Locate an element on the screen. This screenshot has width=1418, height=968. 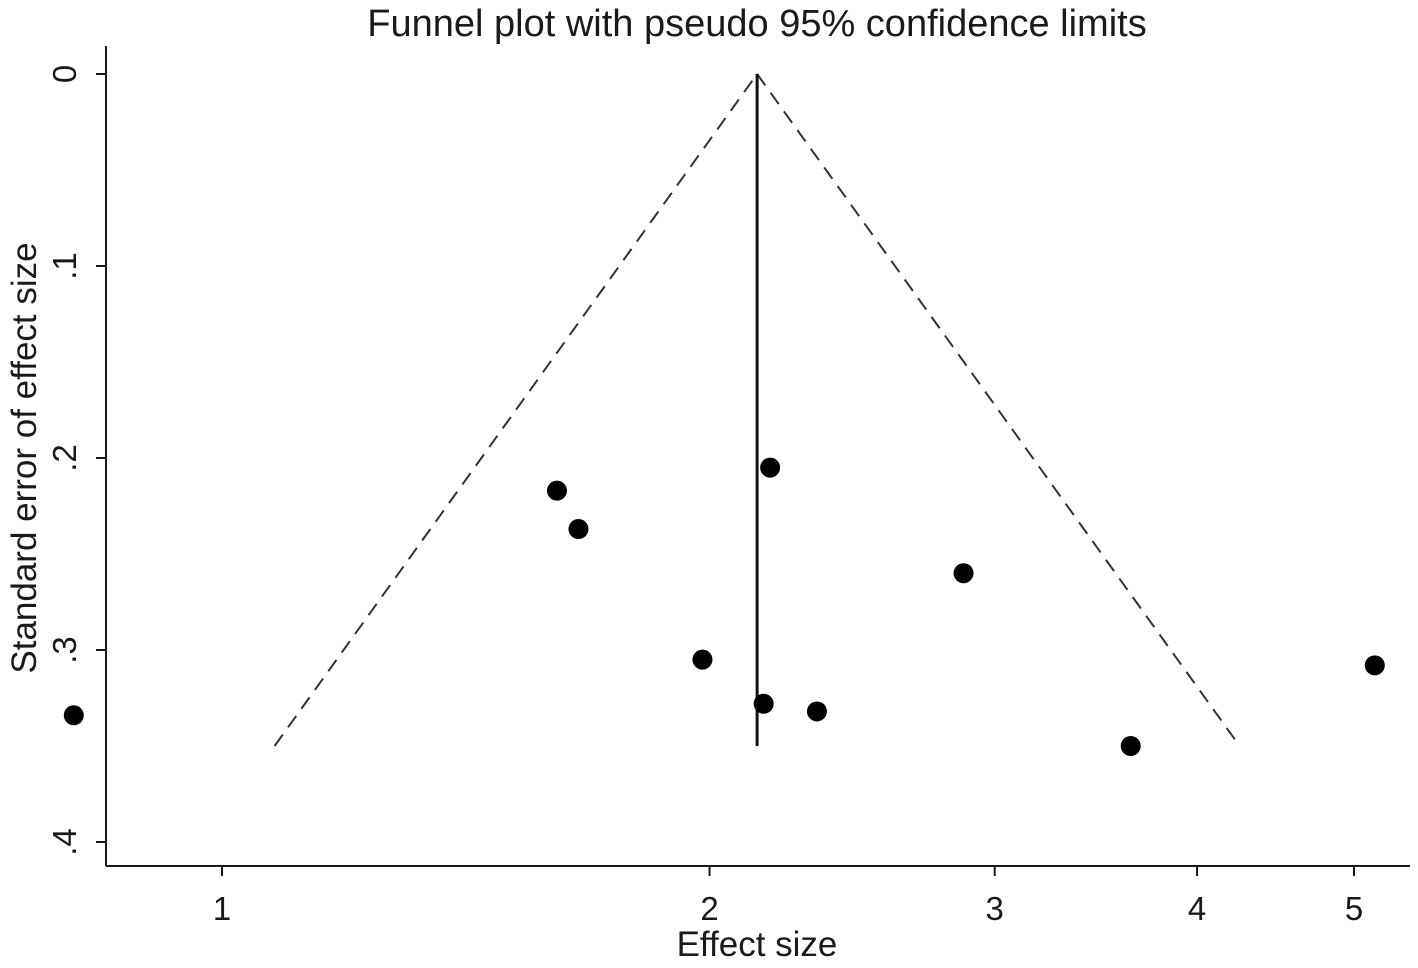
y-tick-label: .2 is located at coordinates (64, 458).